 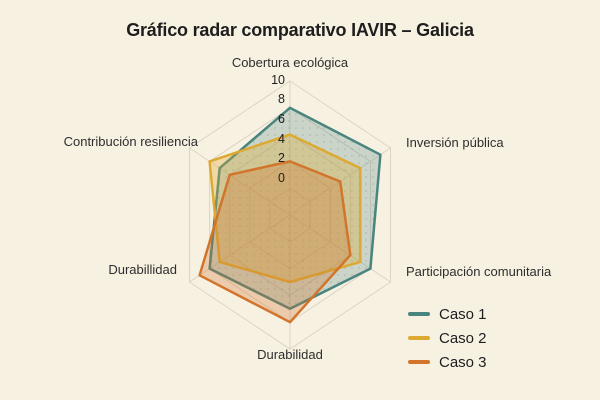 I want to click on legend-item-caso-1: Caso 1, so click(x=447, y=314).